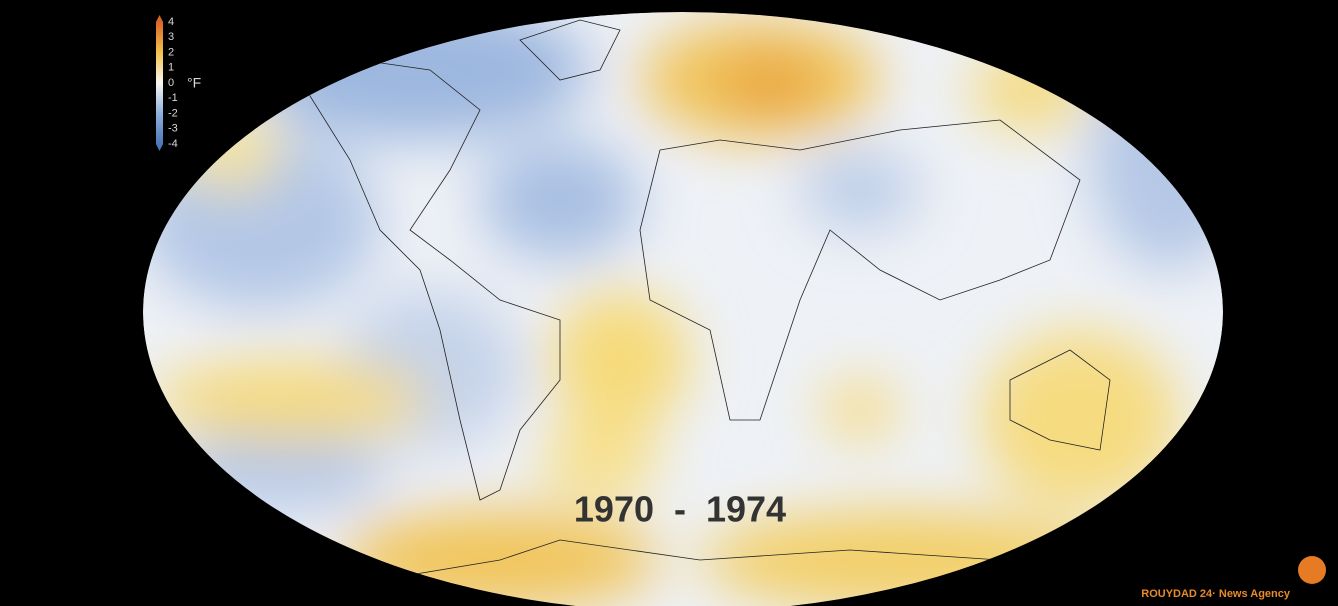 The height and width of the screenshot is (606, 1338). What do you see at coordinates (171, 83) in the screenshot?
I see `scale-tick-label: 0` at bounding box center [171, 83].